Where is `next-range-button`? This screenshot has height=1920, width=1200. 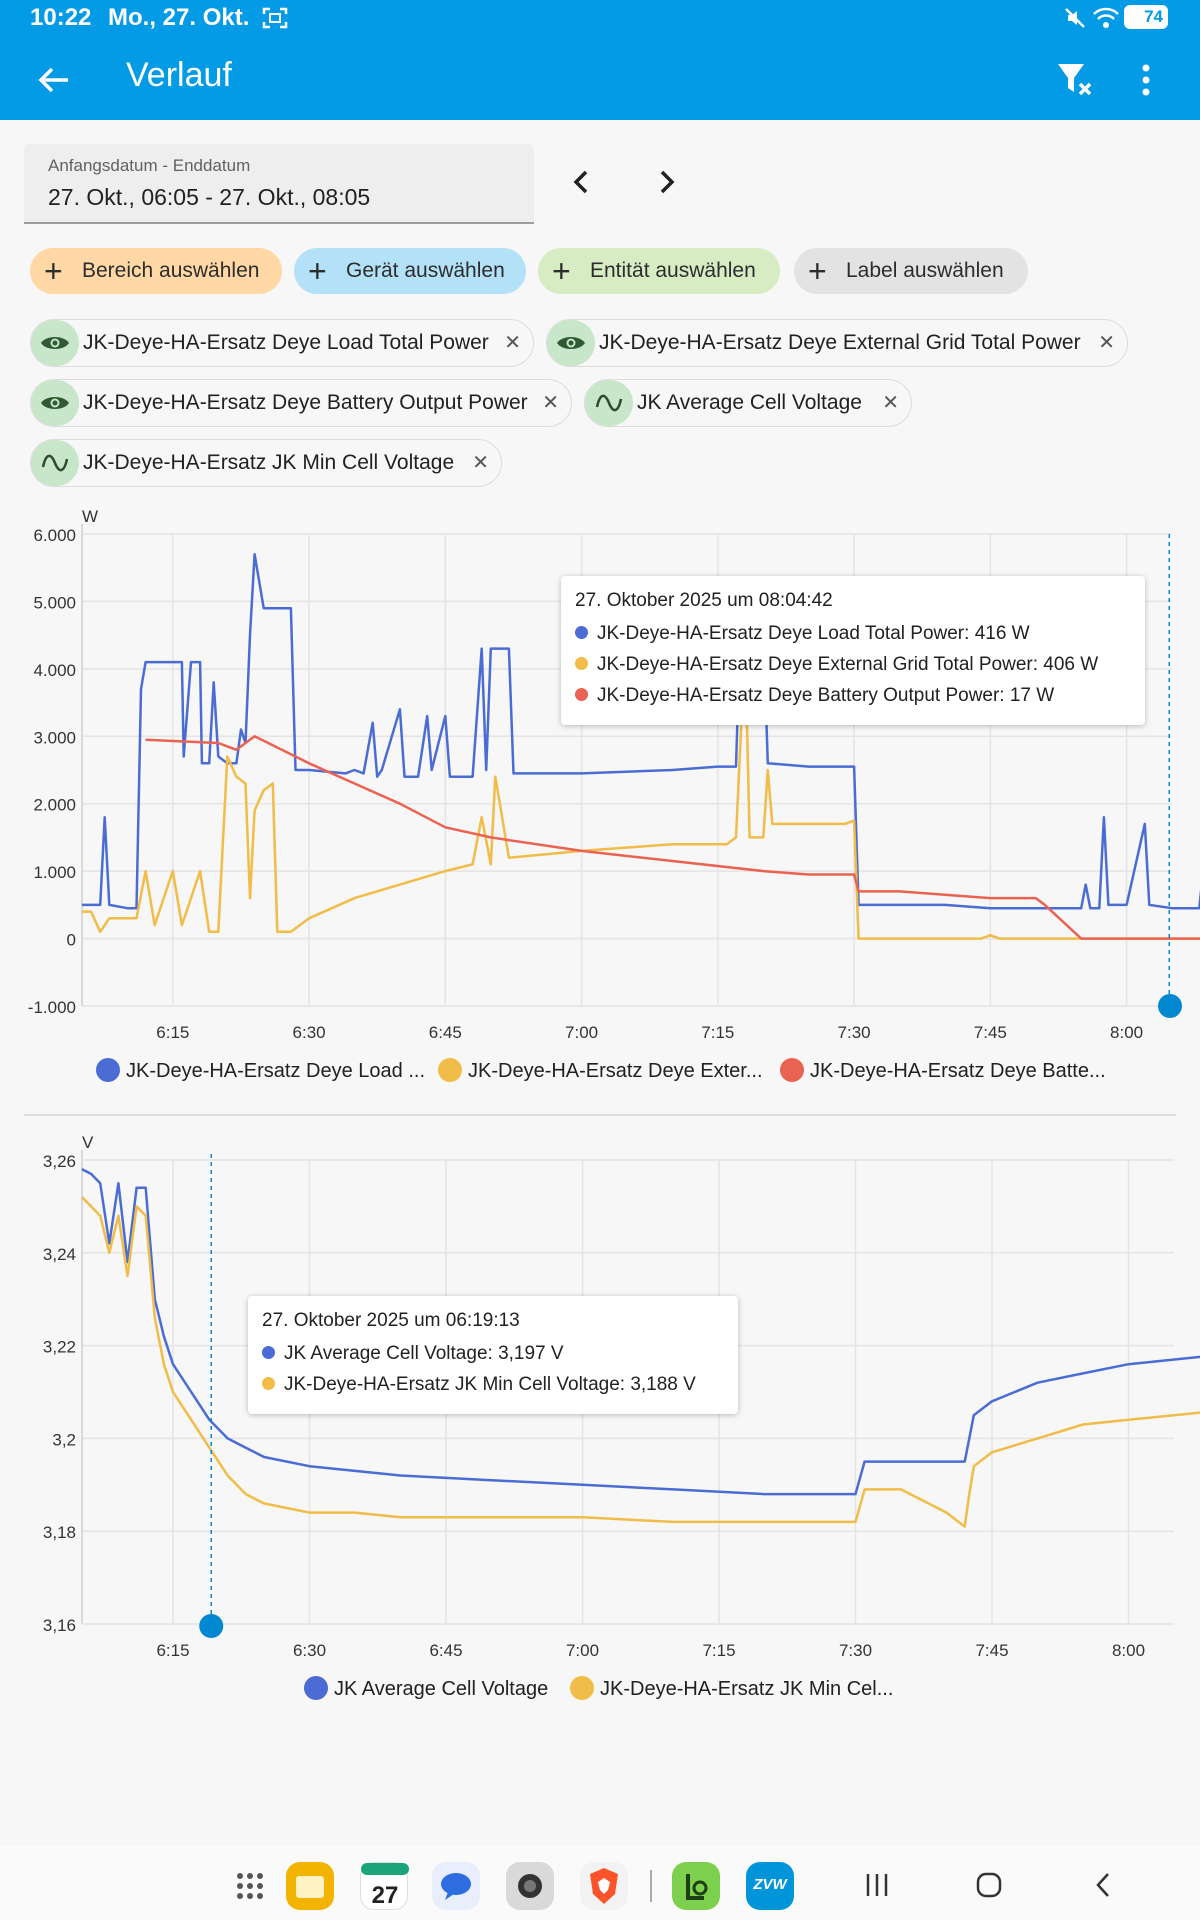 next-range-button is located at coordinates (666, 182).